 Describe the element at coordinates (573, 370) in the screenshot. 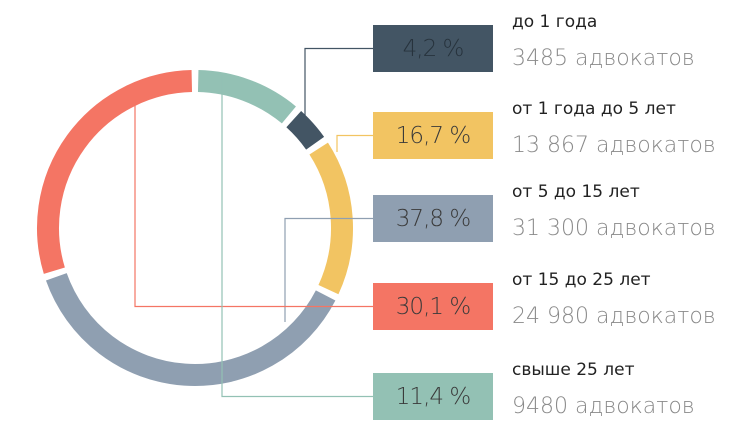

I see `category-label: свыше 25 лет` at that location.